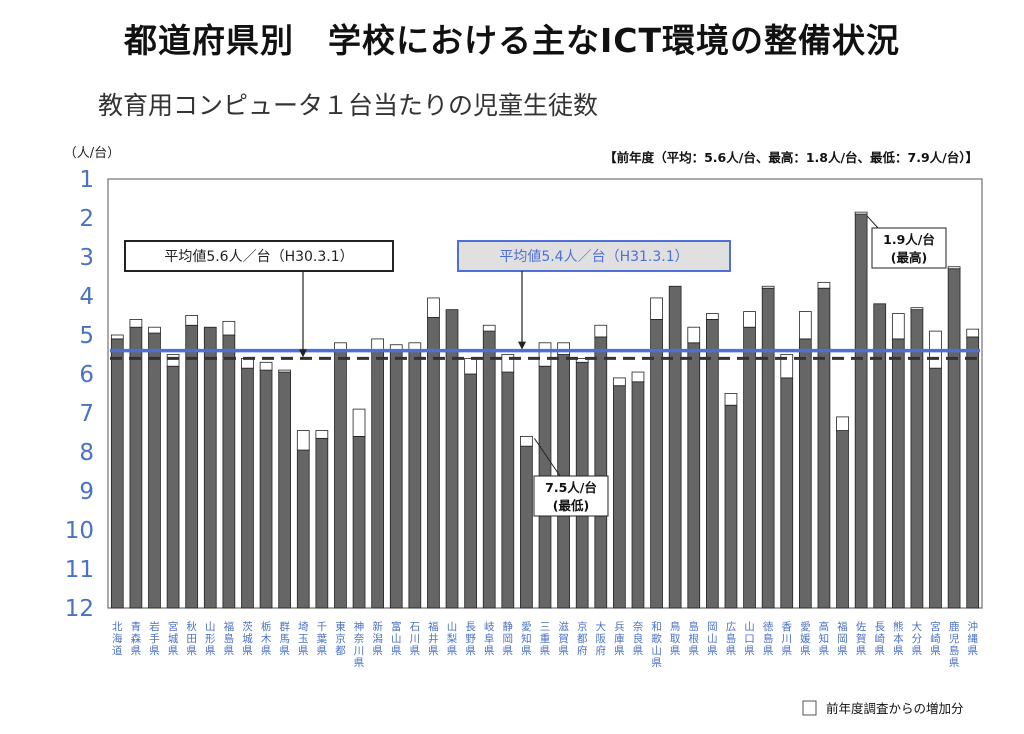  Describe the element at coordinates (675, 626) in the screenshot. I see `category-label-char: 鳥` at that location.